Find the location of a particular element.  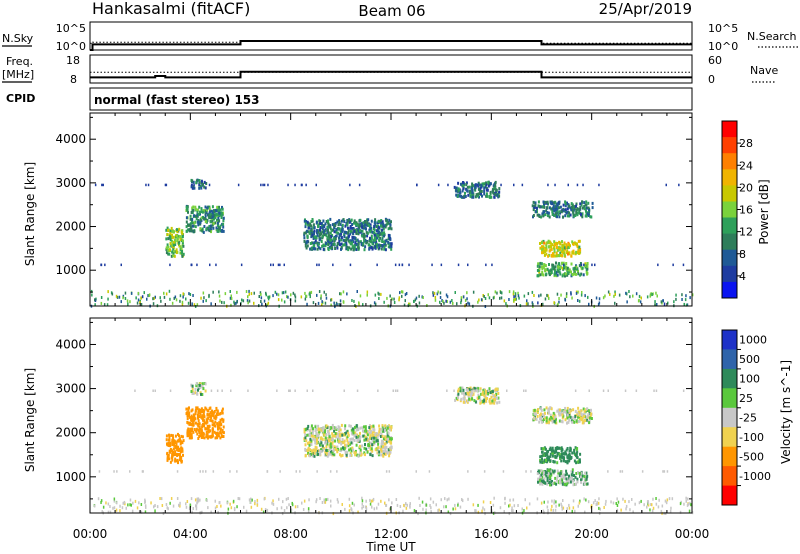

velocity-colorbar-segment is located at coordinates (729, 398).